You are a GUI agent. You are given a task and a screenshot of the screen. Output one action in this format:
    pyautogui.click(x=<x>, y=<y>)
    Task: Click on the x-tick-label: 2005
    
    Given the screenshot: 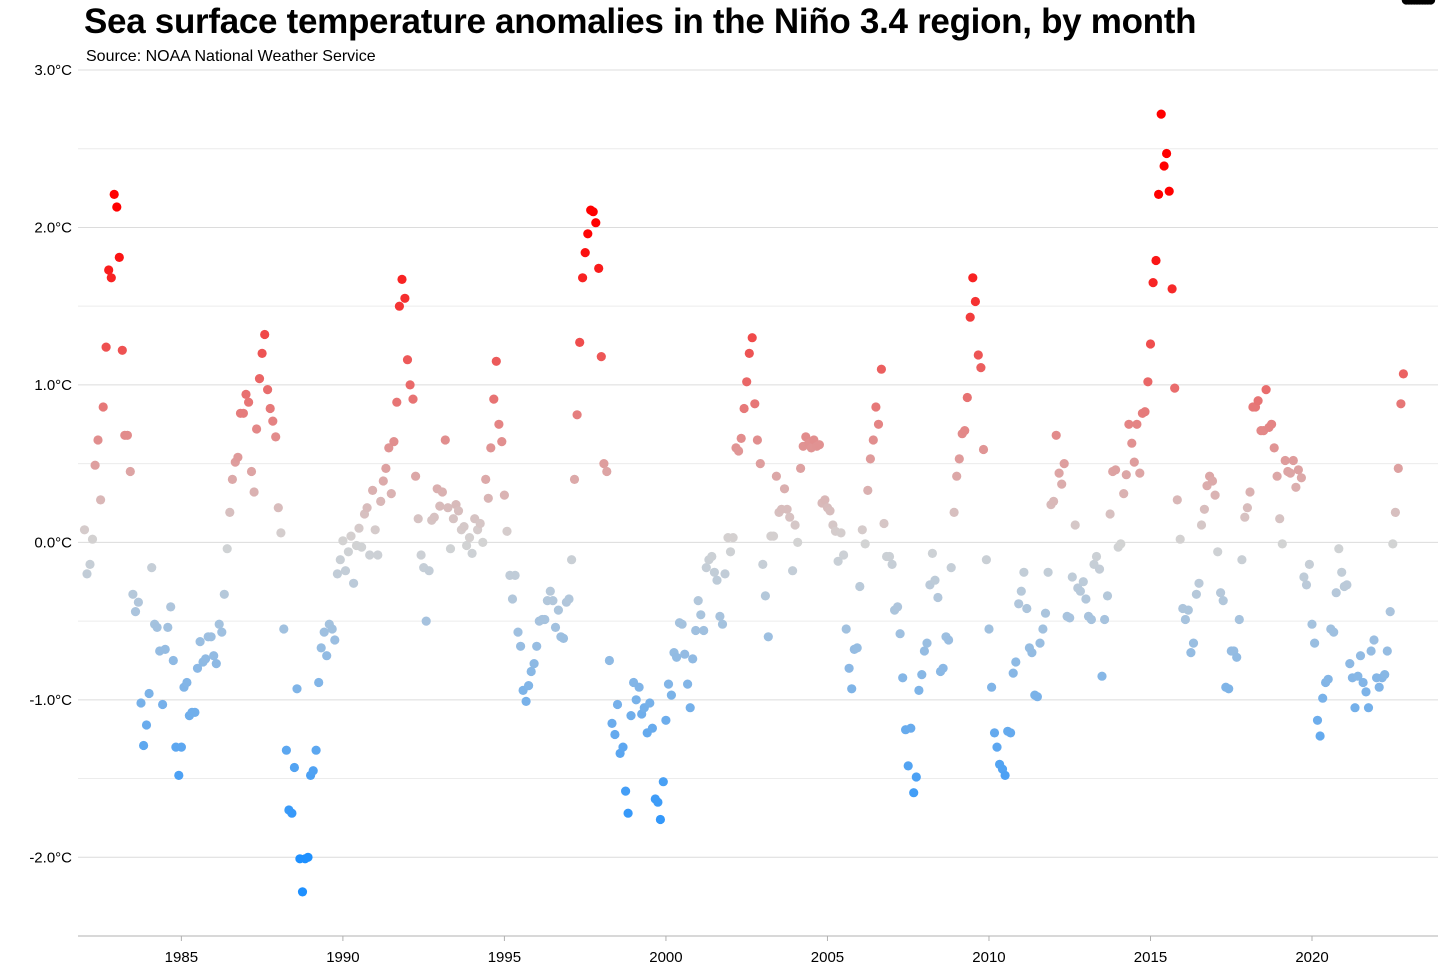 What is the action you would take?
    pyautogui.click(x=827, y=957)
    